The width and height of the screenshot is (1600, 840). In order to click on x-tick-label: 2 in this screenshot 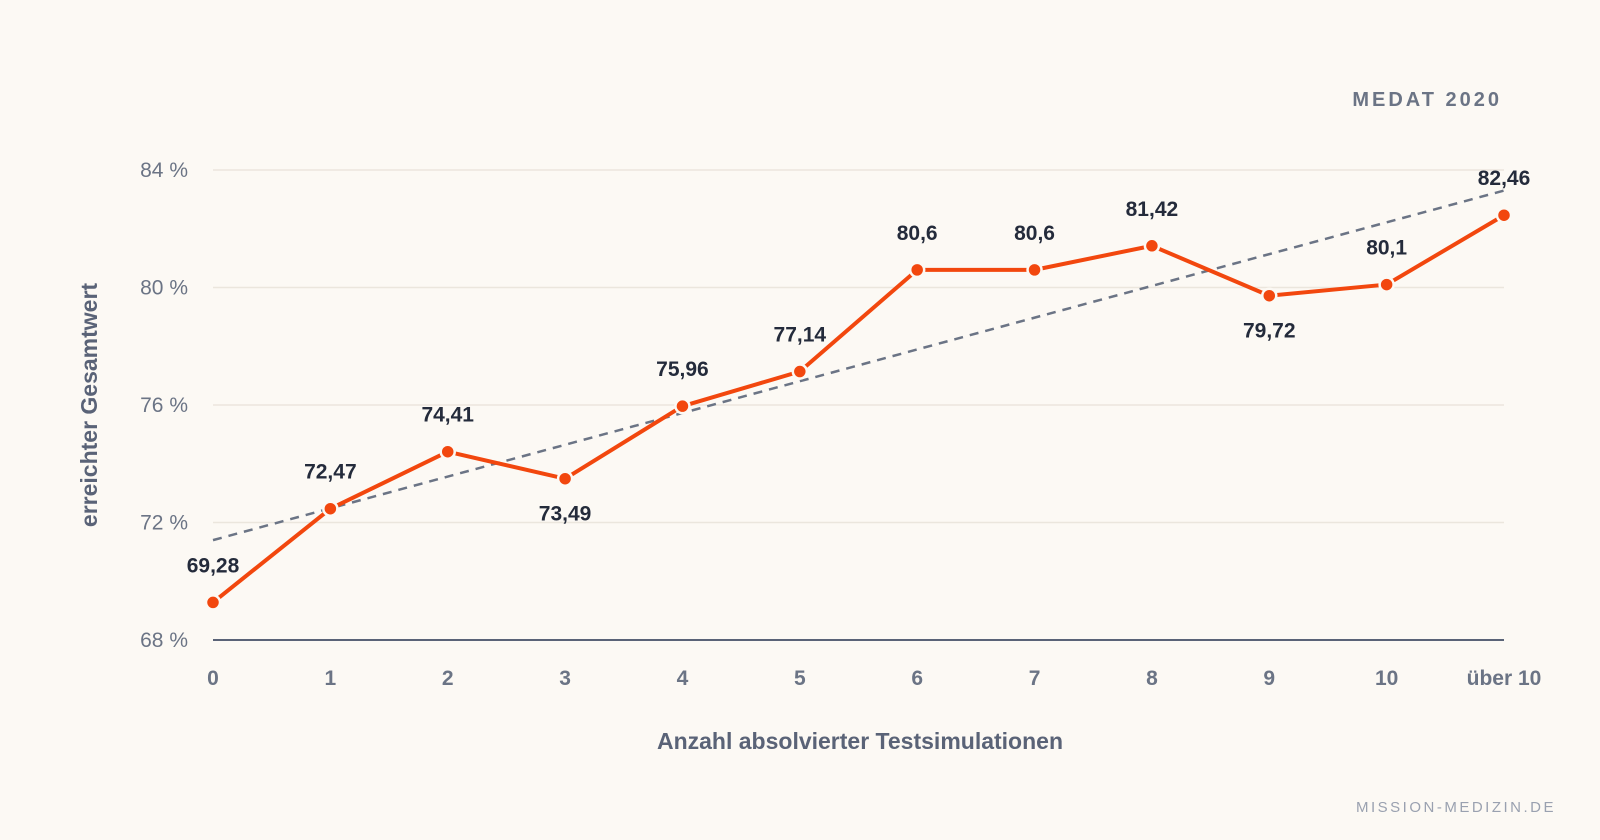, I will do `click(448, 678)`.